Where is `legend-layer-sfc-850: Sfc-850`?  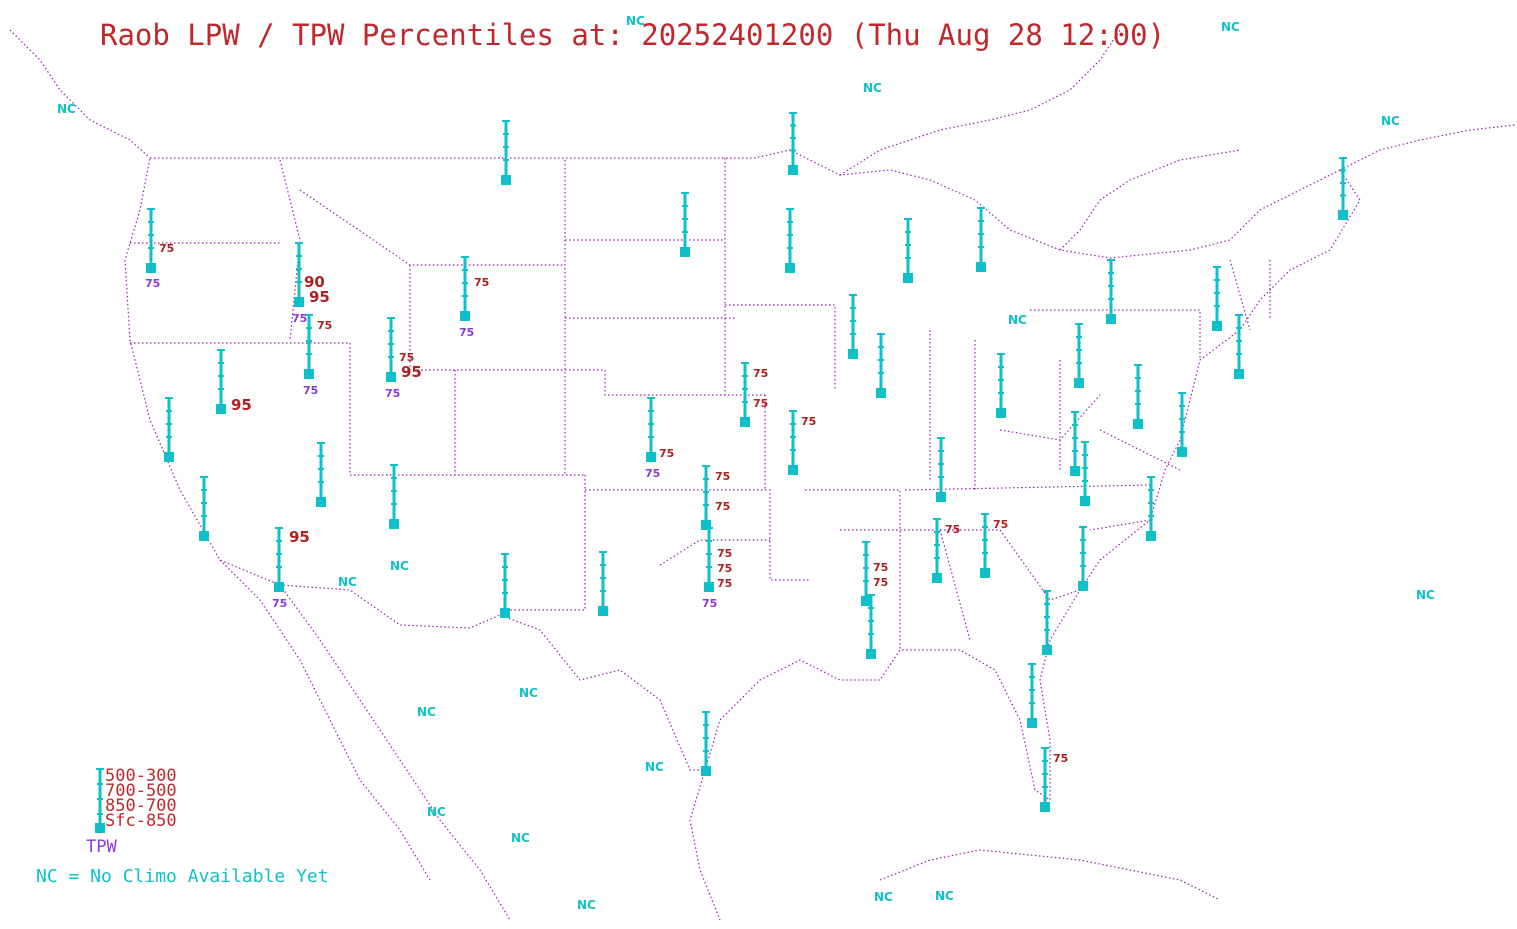
legend-layer-sfc-850: Sfc-850 is located at coordinates (141, 821).